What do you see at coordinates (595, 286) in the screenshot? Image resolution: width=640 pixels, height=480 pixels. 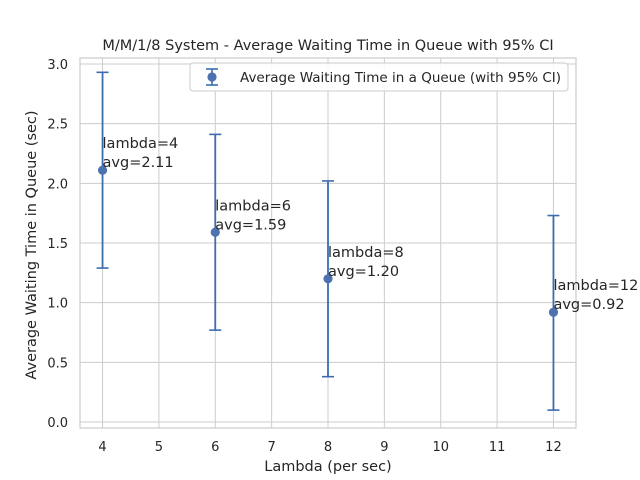 I see `annotation-lambda: lambda=12` at bounding box center [595, 286].